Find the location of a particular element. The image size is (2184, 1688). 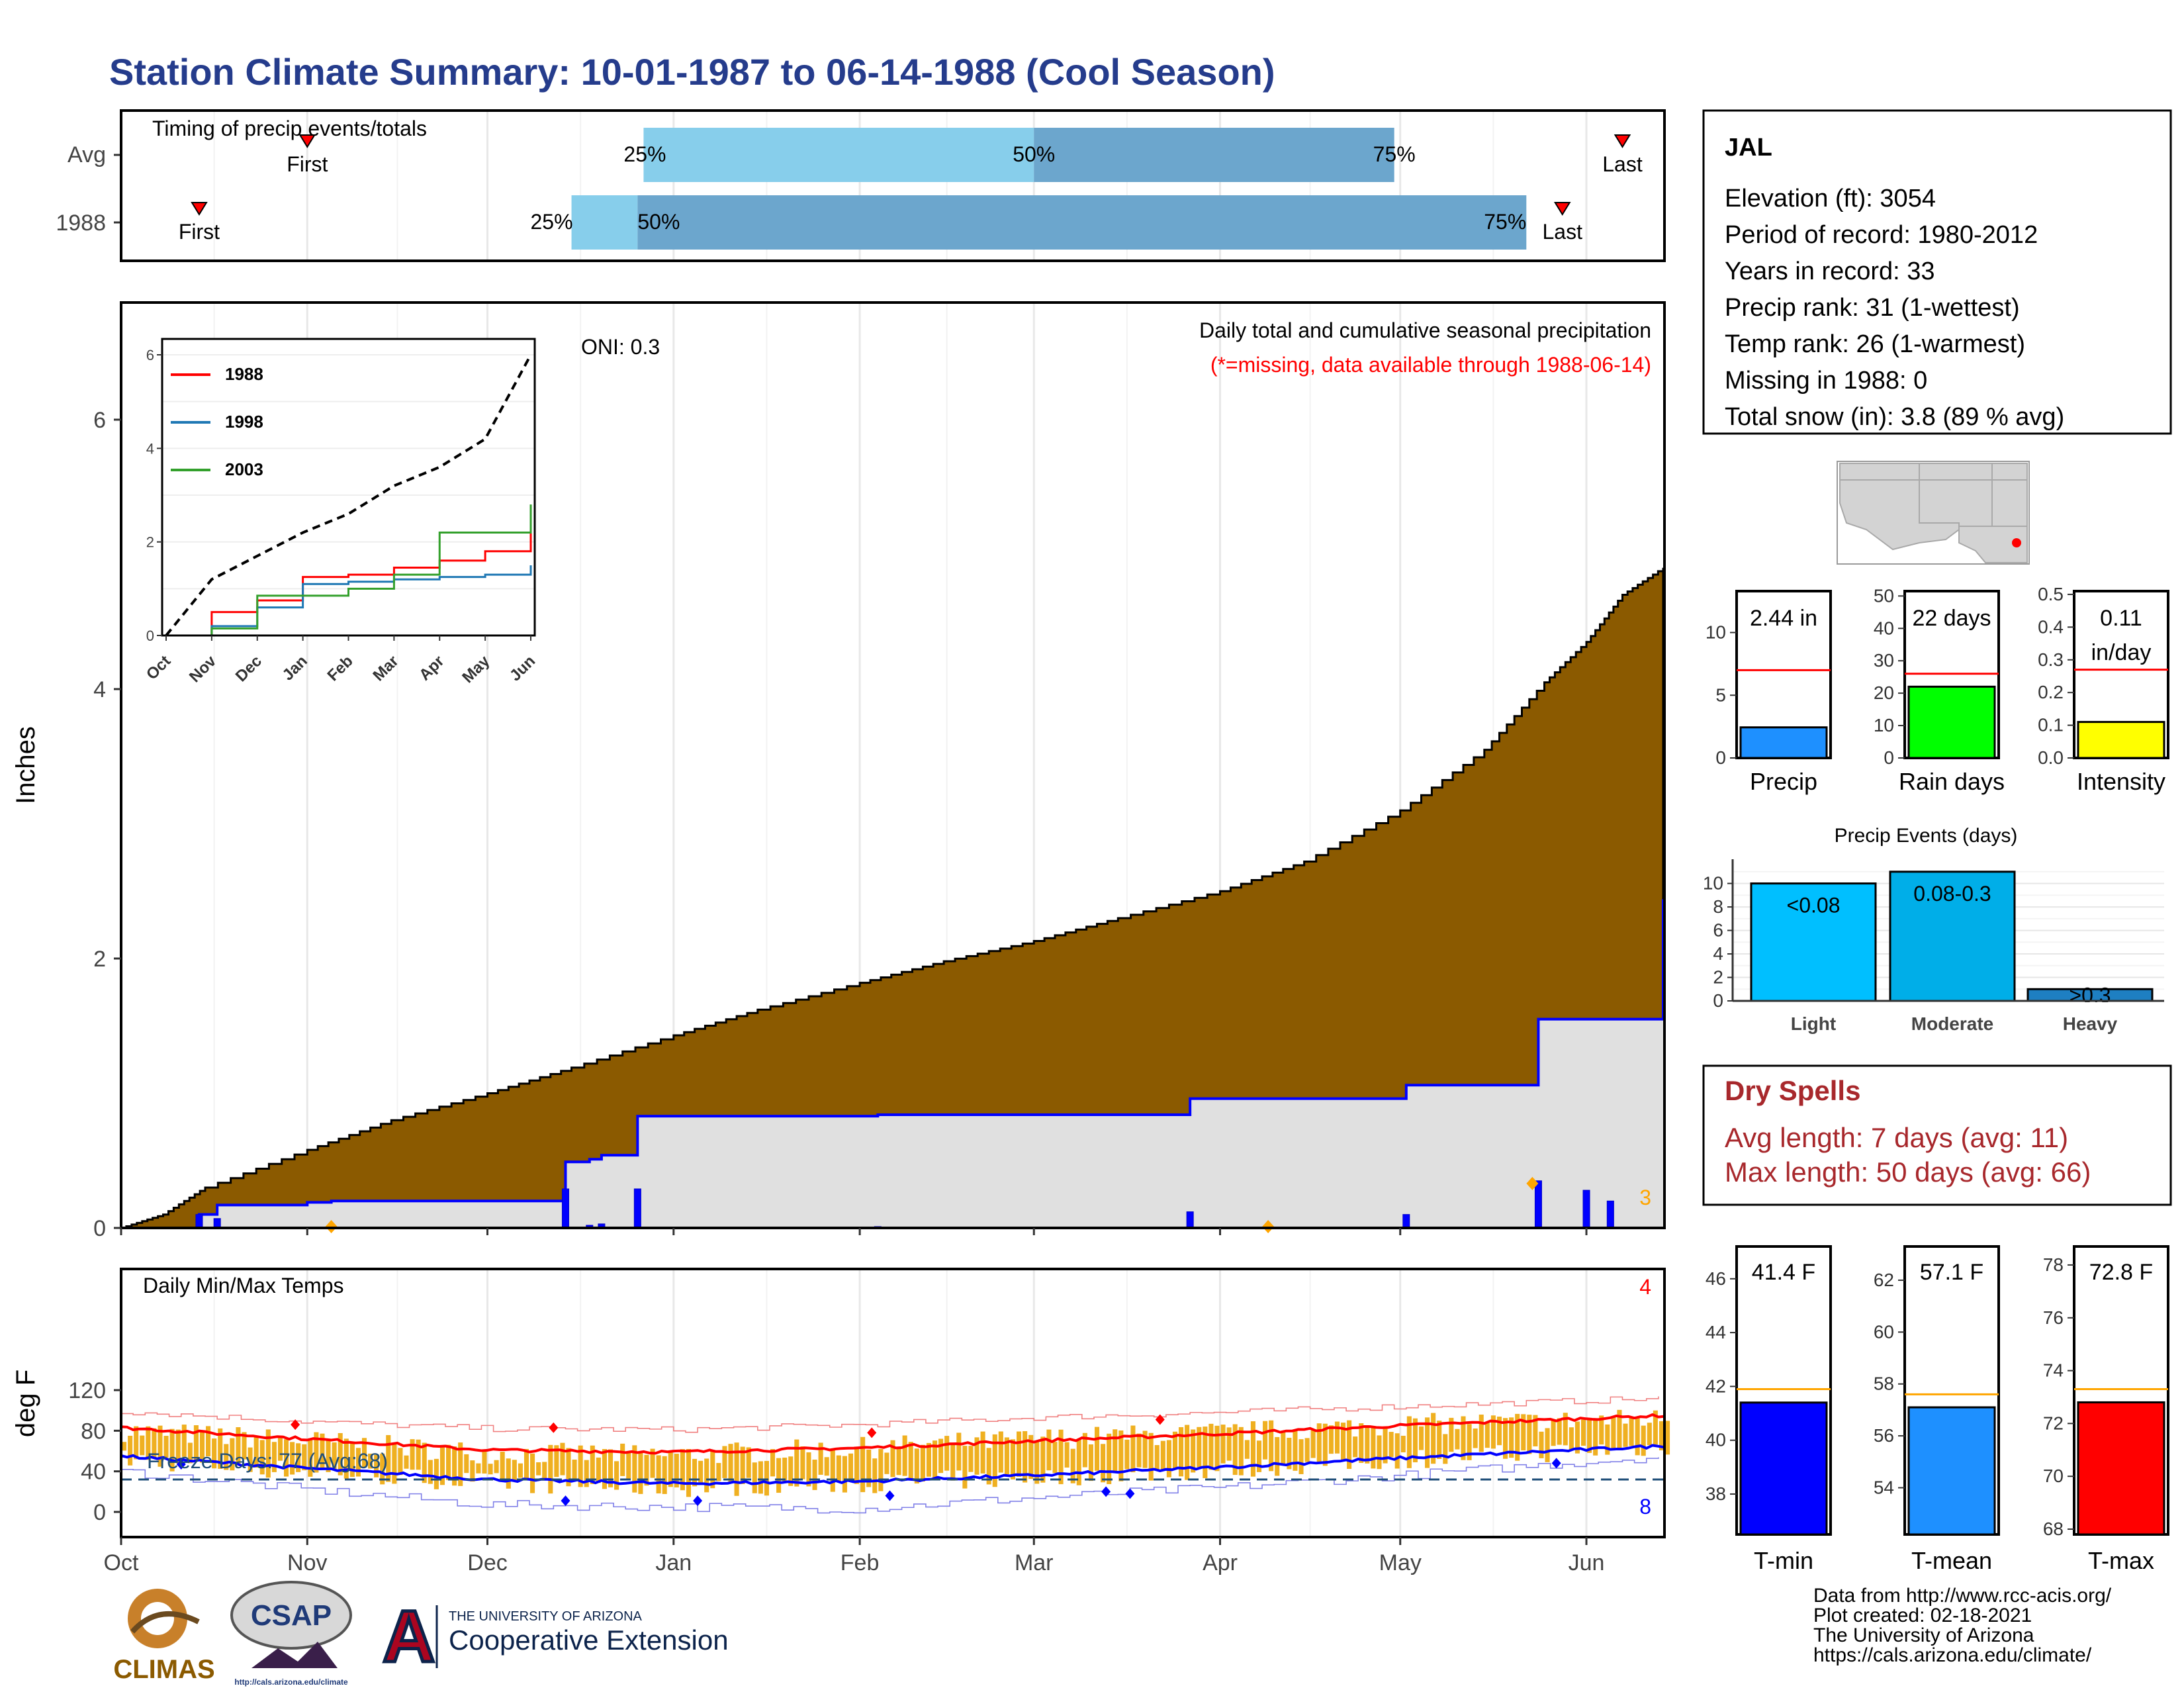

map-new-mexico is located at coordinates (1974, 495).